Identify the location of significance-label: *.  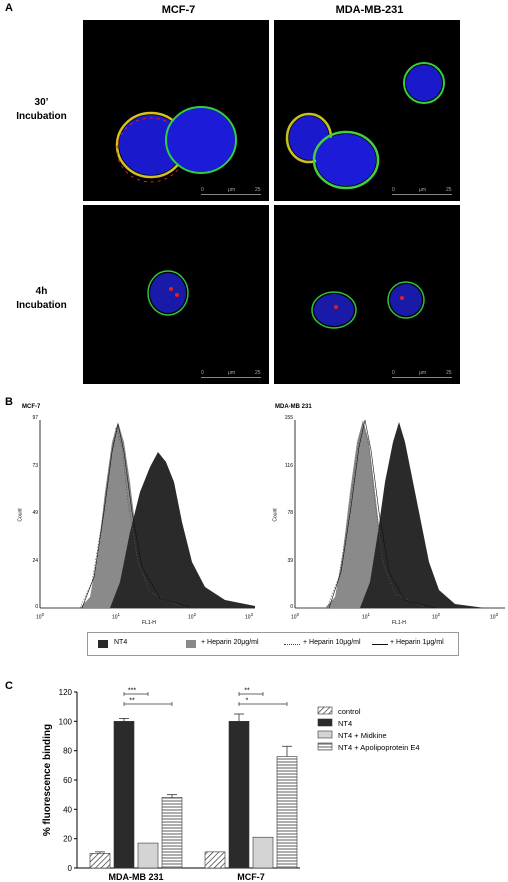
(247, 701).